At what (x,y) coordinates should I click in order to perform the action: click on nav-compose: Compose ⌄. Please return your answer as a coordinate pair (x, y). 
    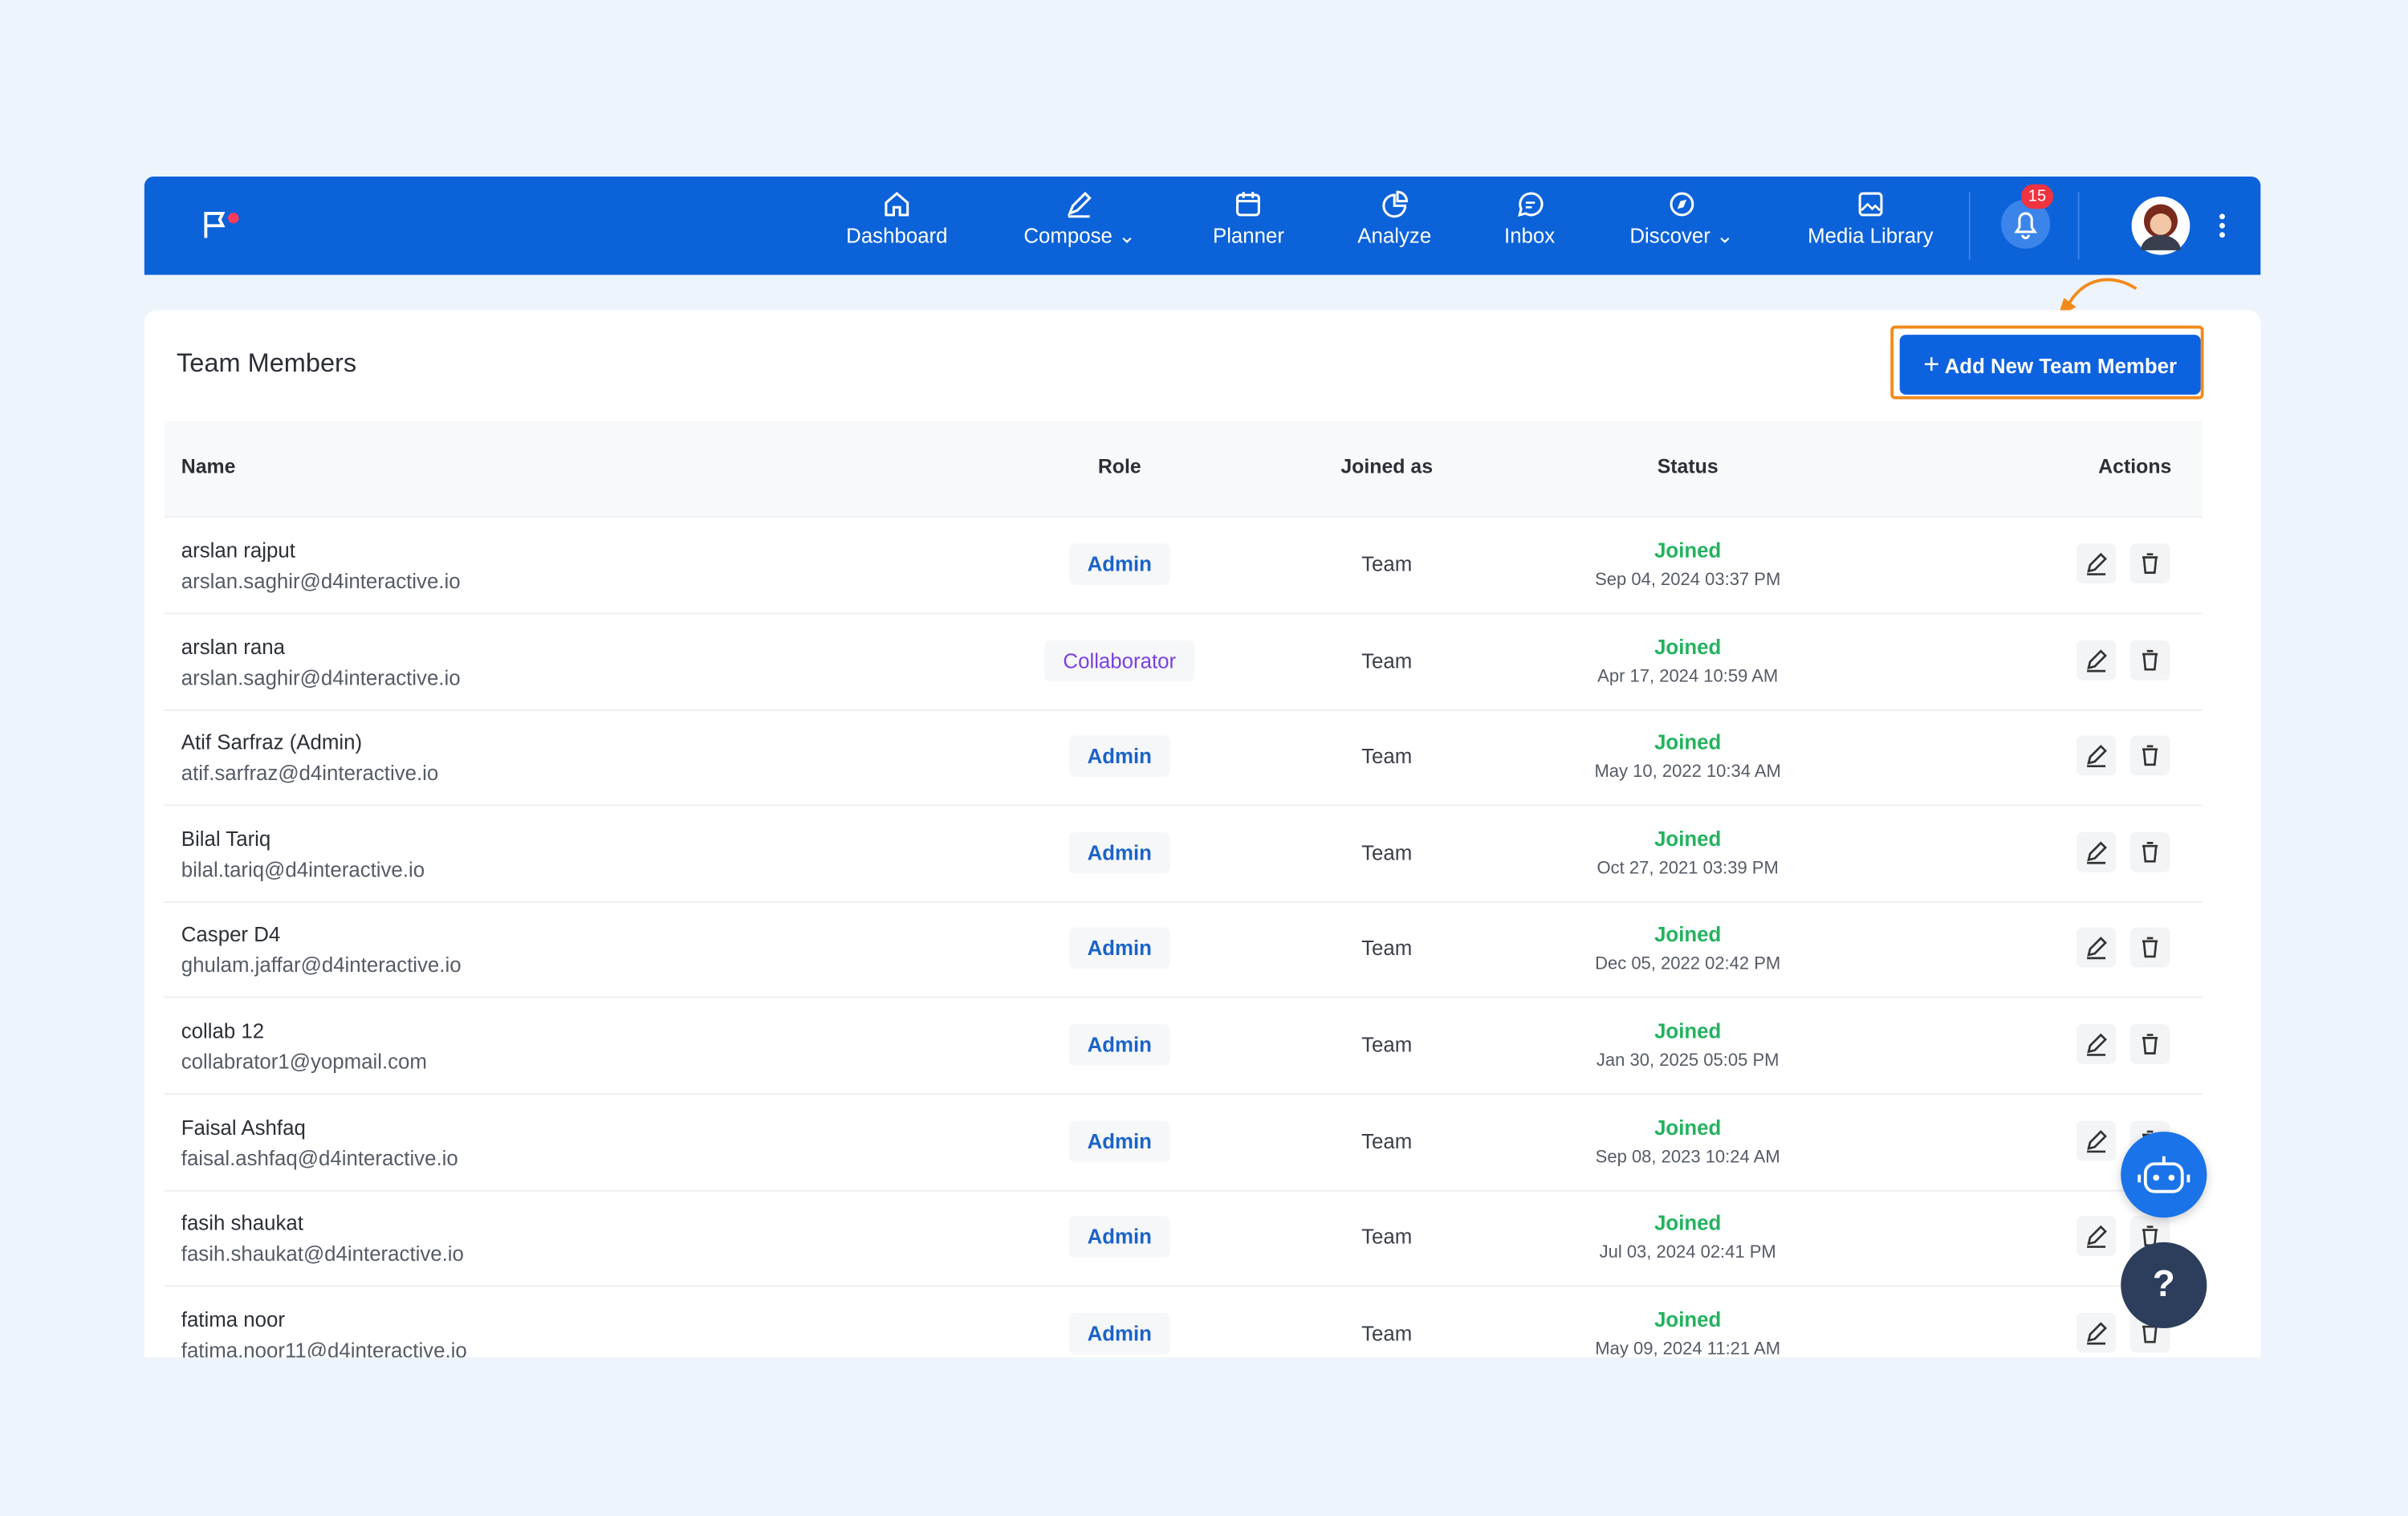
    Looking at the image, I should click on (1079, 226).